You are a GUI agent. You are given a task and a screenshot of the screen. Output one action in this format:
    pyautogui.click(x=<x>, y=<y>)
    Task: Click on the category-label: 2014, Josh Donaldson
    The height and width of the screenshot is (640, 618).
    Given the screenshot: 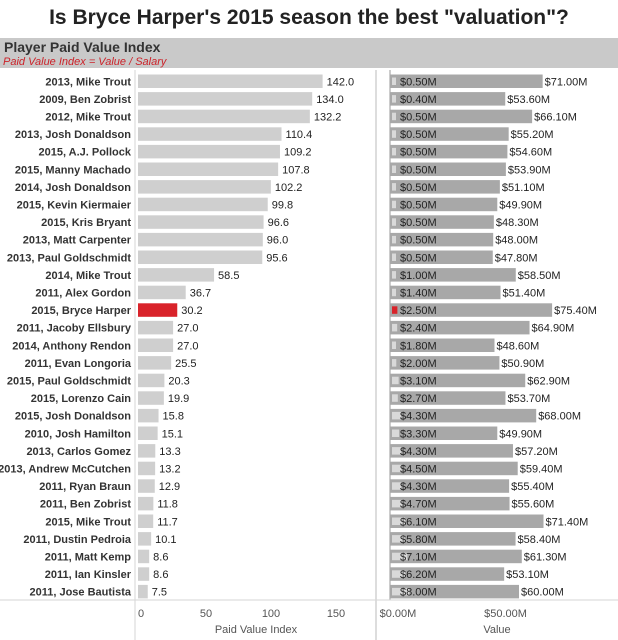 What is the action you would take?
    pyautogui.click(x=73, y=188)
    